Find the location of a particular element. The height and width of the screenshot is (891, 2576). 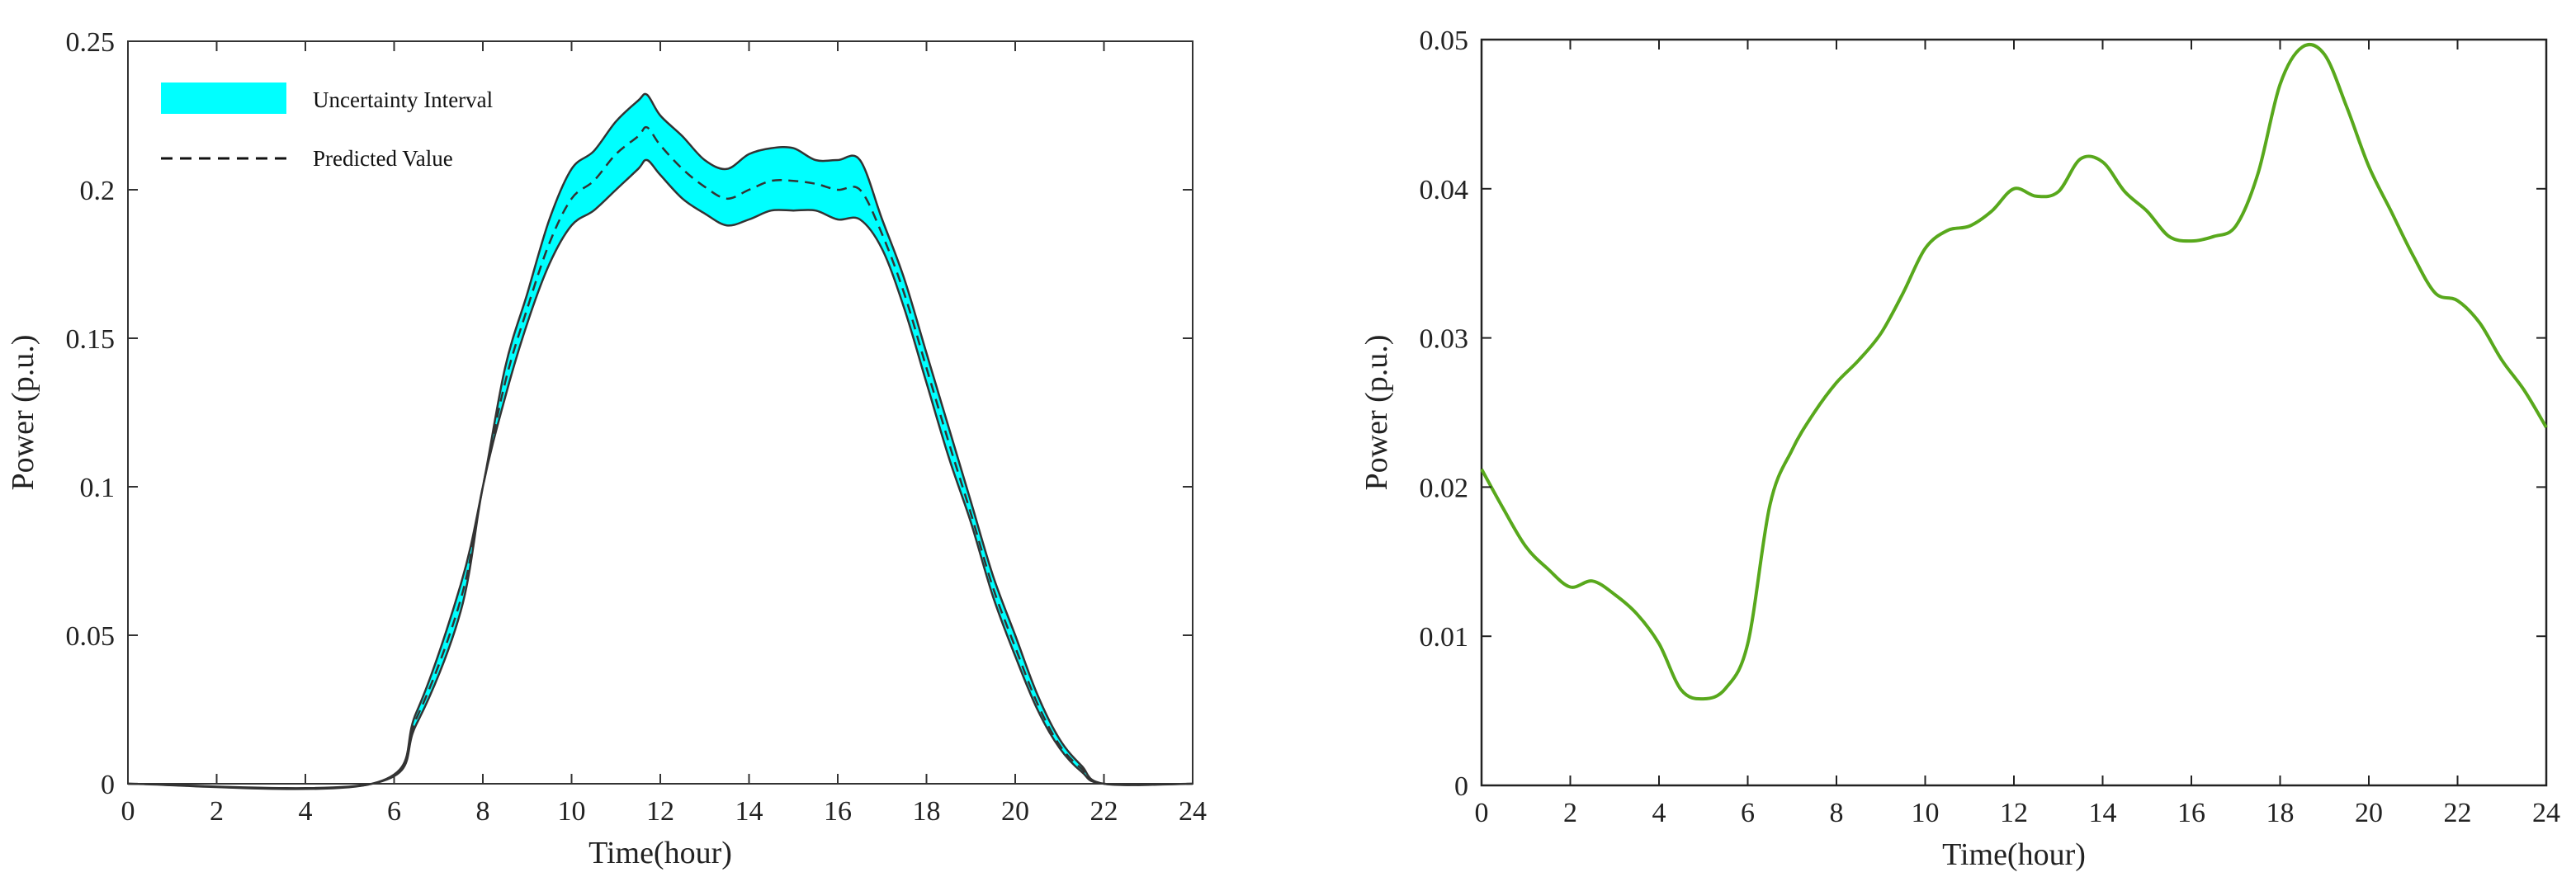

legend-band-swatch is located at coordinates (223, 98).